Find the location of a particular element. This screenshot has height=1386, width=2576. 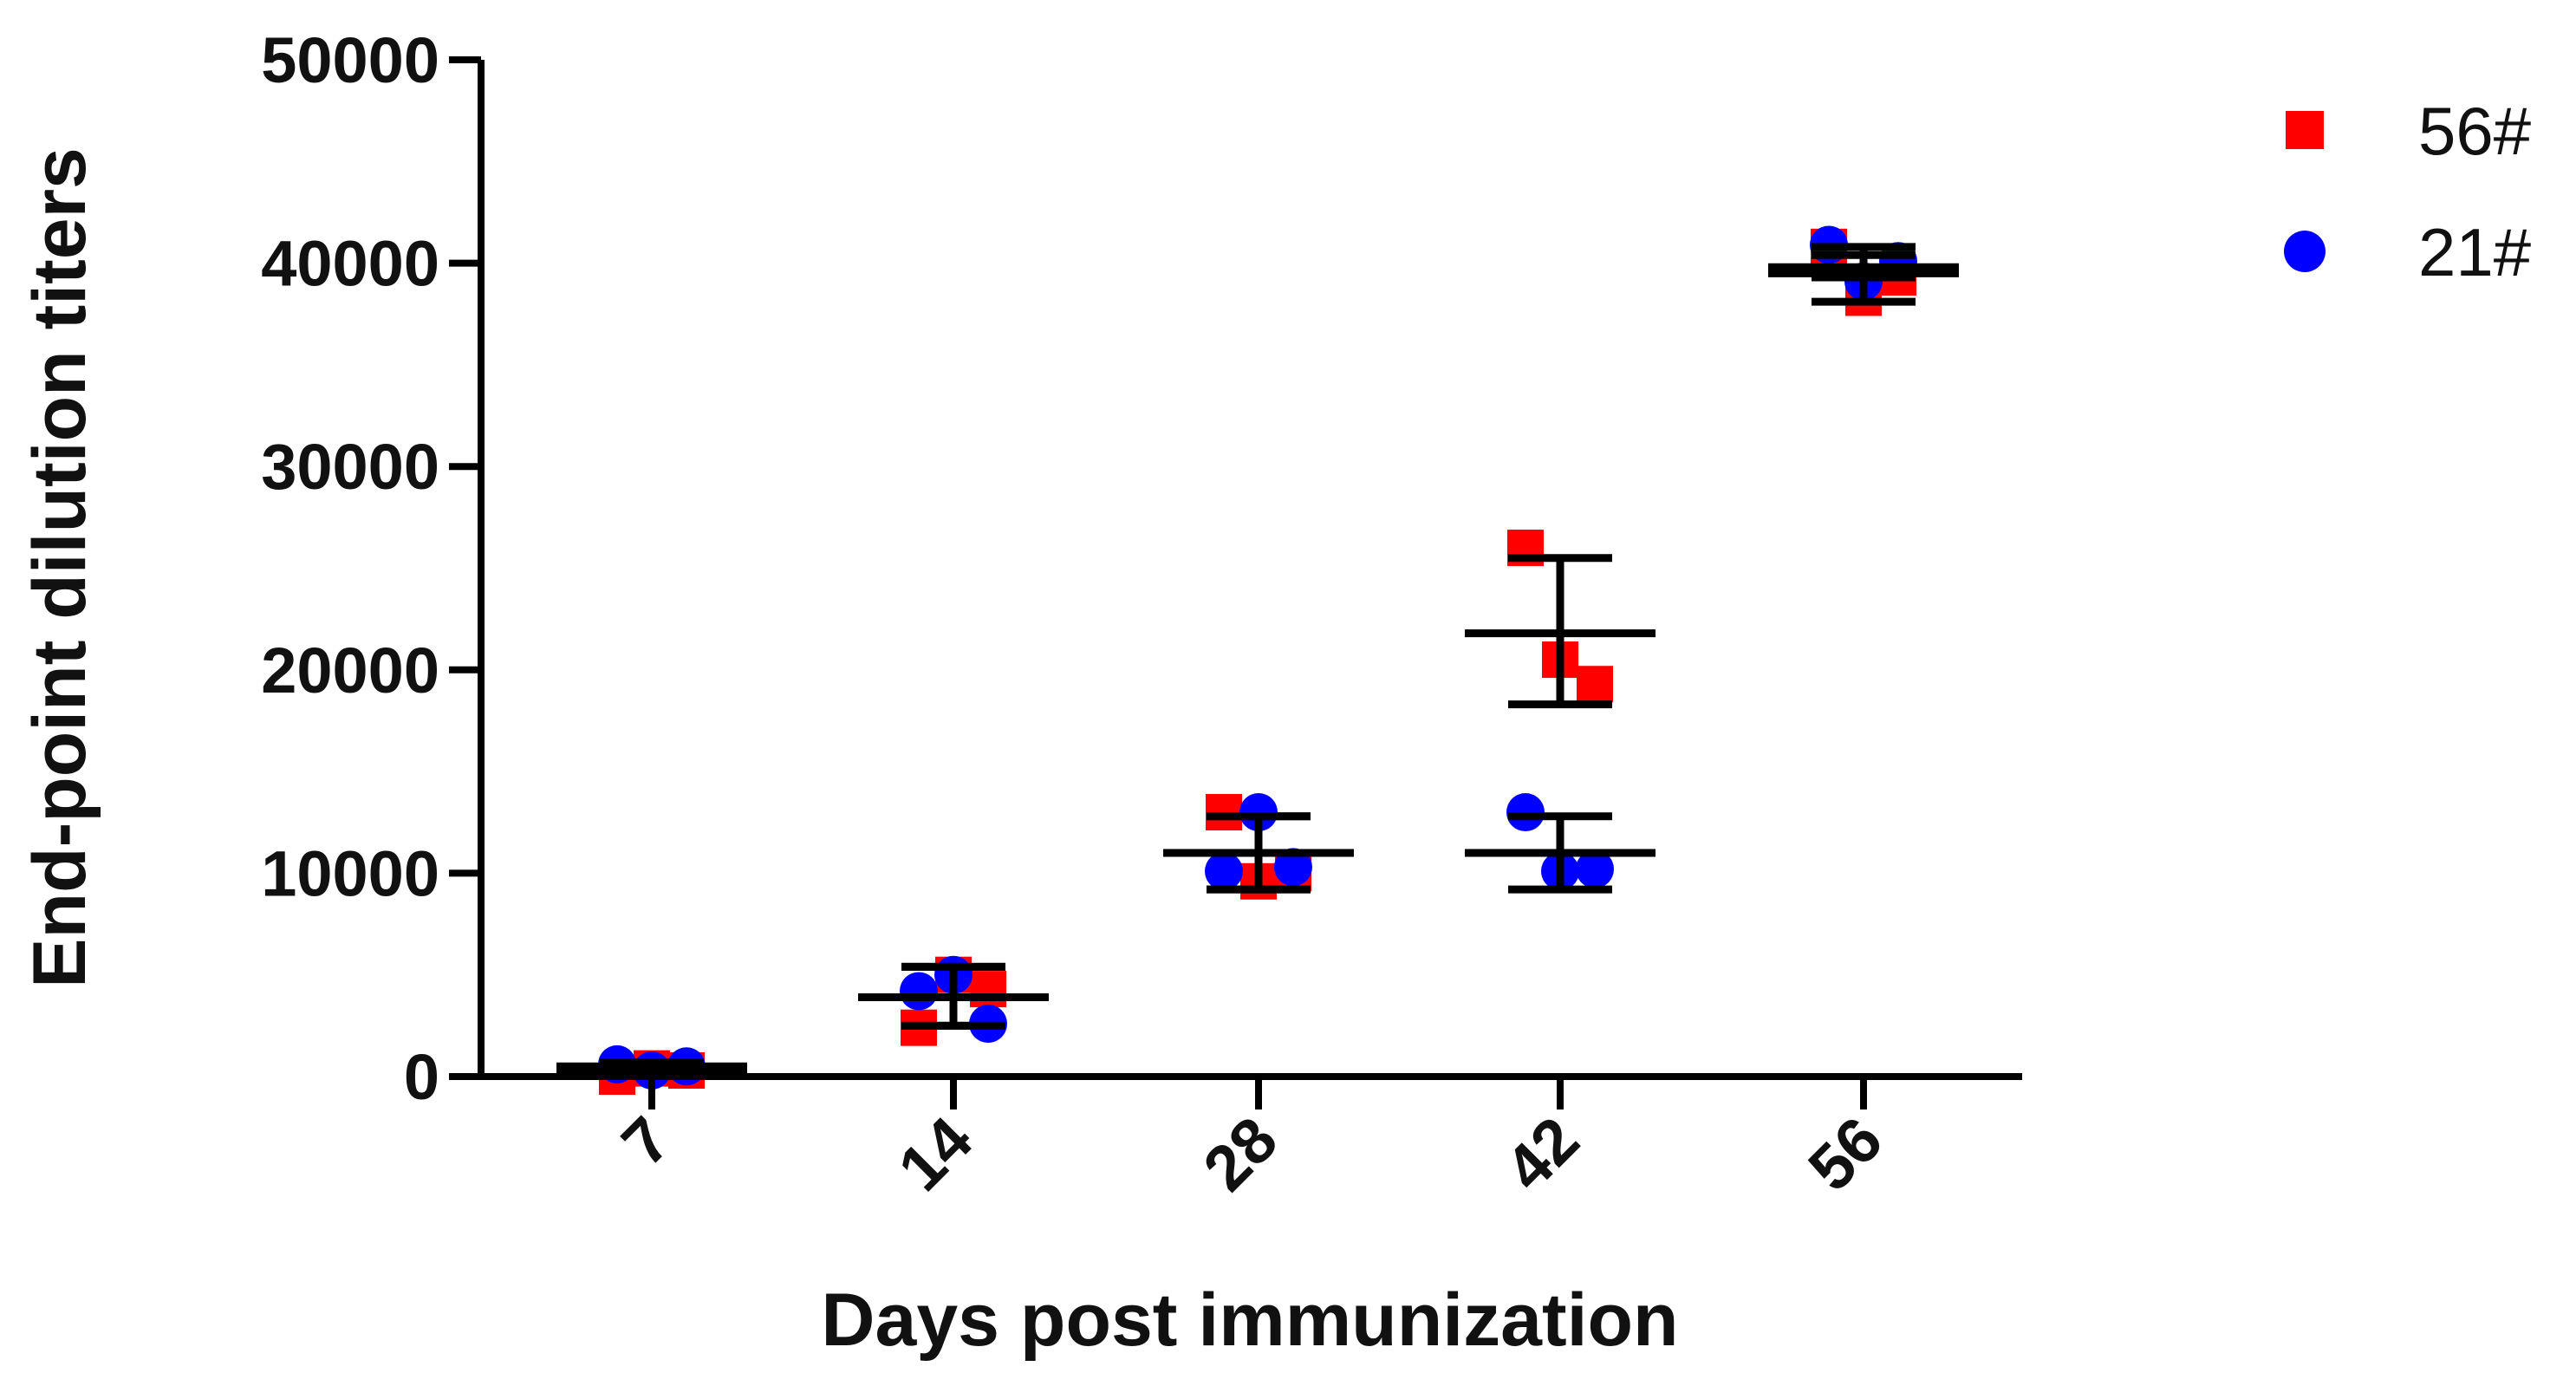

legend: 56# 21# is located at coordinates (2407, 191).